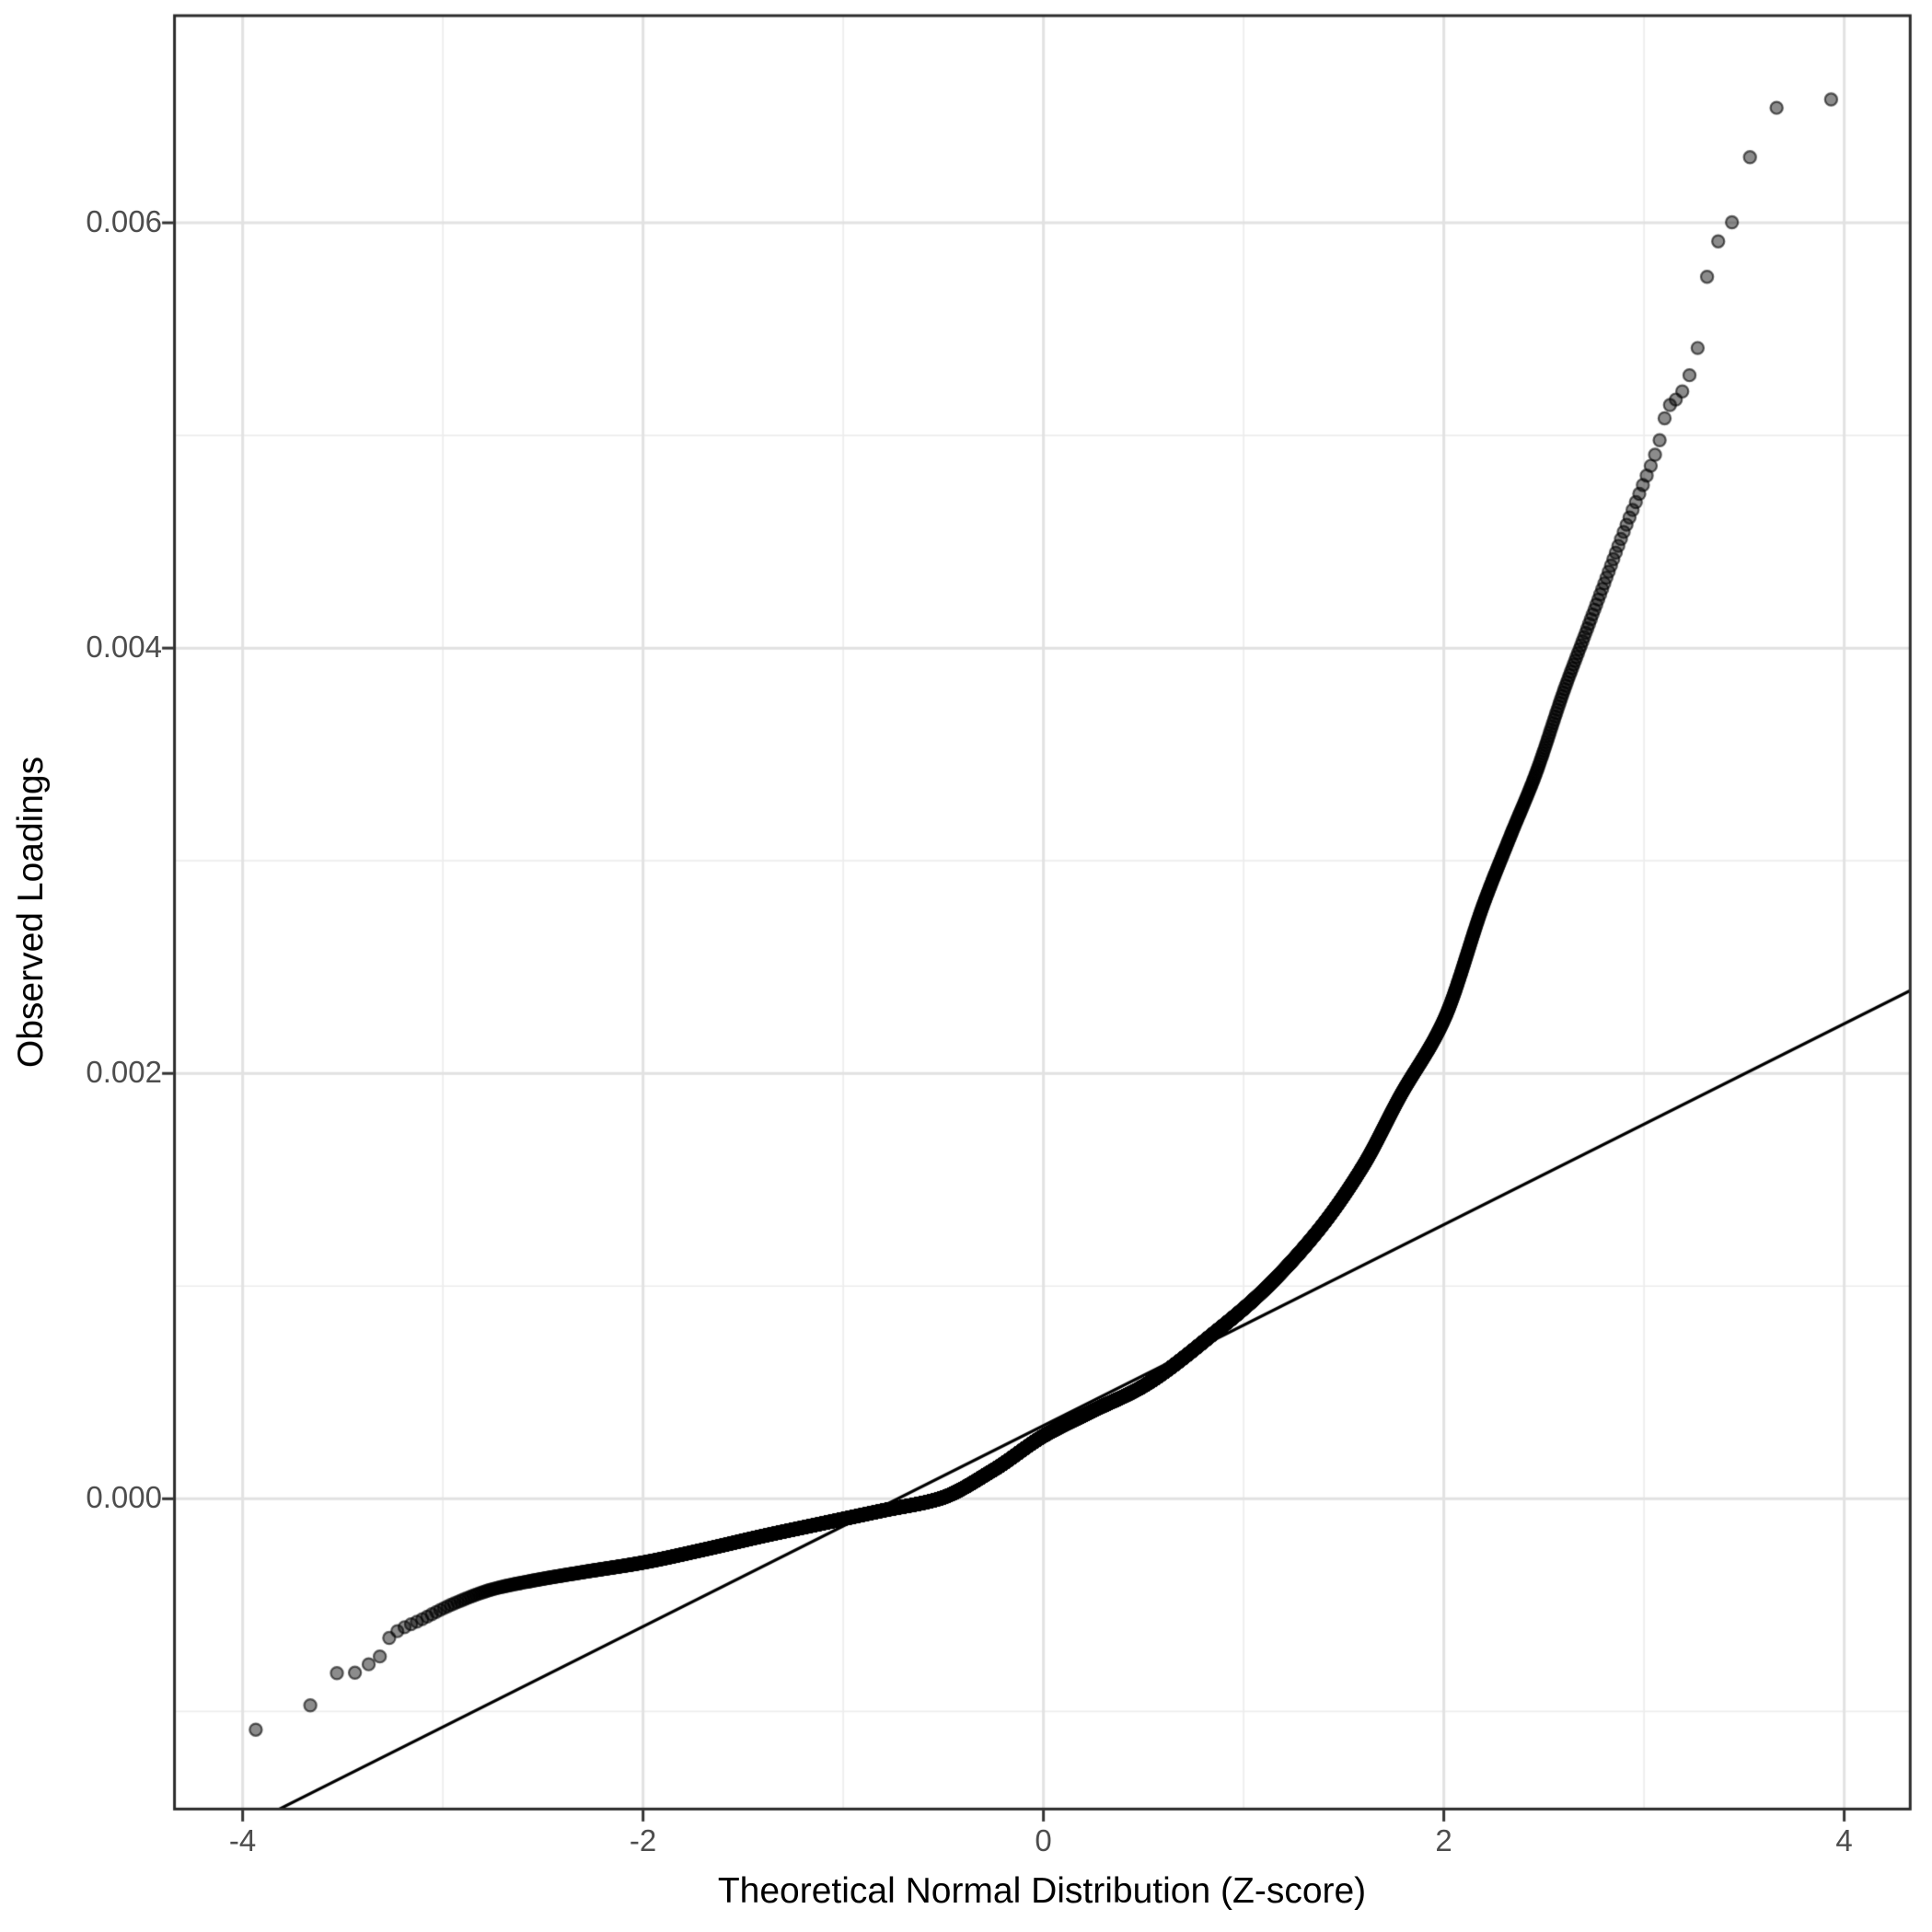 This screenshot has width=1932, height=1932. I want to click on x-tick-label-neg4: -4, so click(243, 1840).